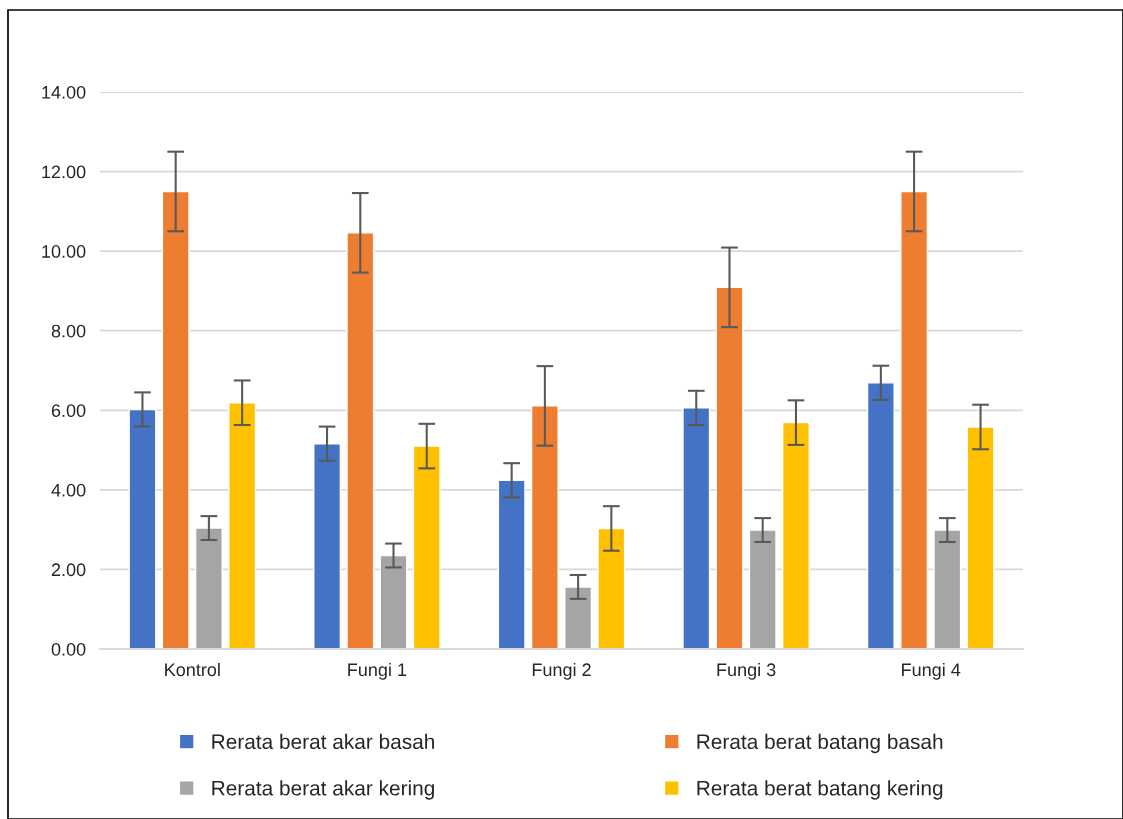  Describe the element at coordinates (68, 570) in the screenshot. I see `y-tick-label: 2.00` at that location.